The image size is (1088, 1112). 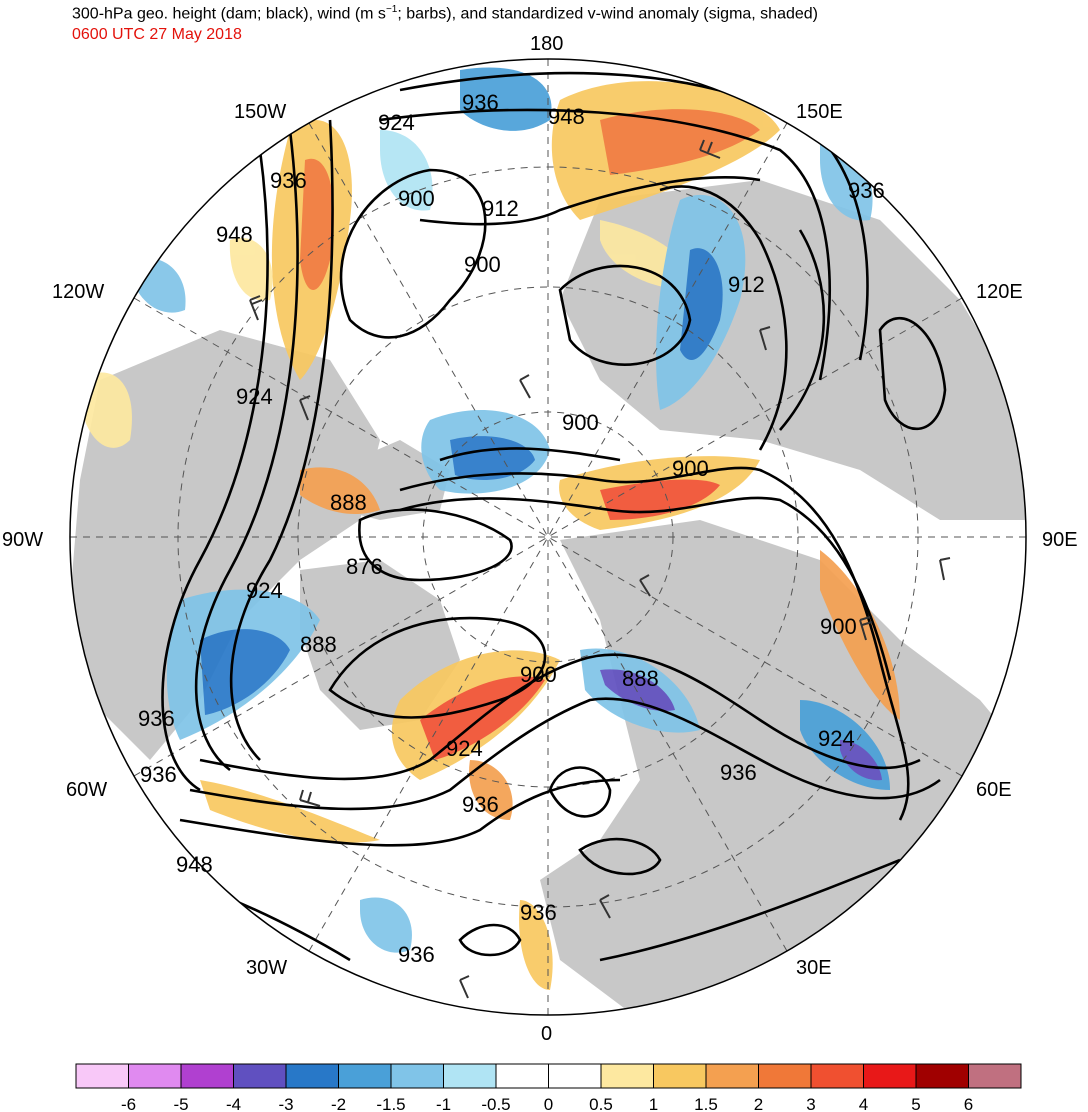 I want to click on colorbar-tick-label: 2, so click(x=758, y=1103).